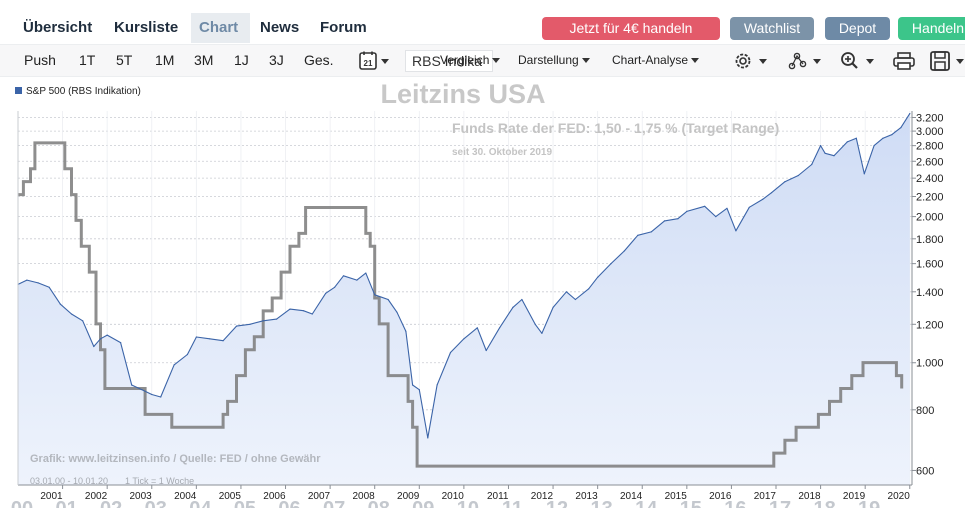 The image size is (965, 508). Describe the element at coordinates (465, 60) in the screenshot. I see `compare-dropdown-label: Vergleich` at that location.